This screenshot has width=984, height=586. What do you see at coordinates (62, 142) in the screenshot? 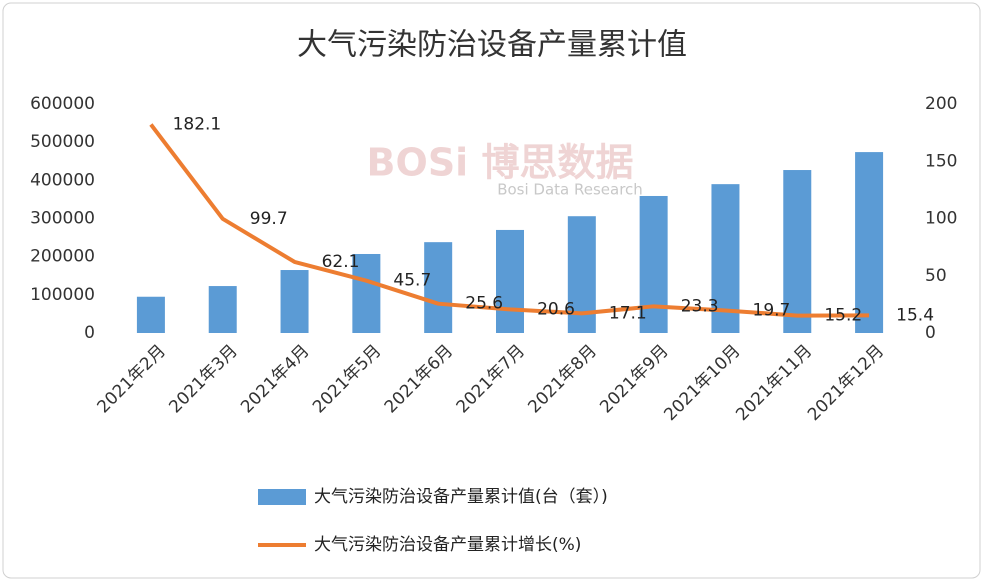
I see `y-tick-label: 500000` at bounding box center [62, 142].